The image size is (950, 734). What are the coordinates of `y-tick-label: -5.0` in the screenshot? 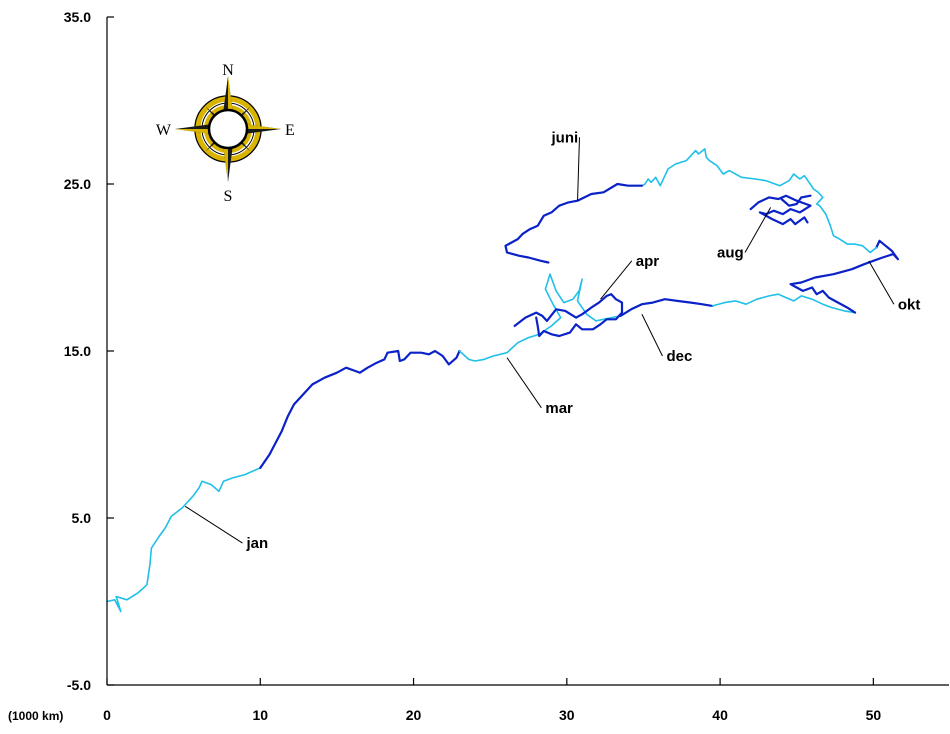 It's located at (79, 685).